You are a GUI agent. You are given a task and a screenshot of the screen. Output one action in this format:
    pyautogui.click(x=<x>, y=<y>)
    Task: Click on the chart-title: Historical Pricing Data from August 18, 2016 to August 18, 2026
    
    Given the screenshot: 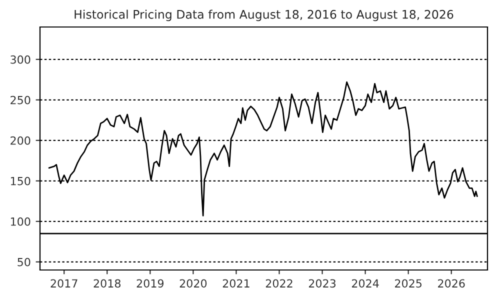 What is the action you would take?
    pyautogui.click(x=264, y=16)
    